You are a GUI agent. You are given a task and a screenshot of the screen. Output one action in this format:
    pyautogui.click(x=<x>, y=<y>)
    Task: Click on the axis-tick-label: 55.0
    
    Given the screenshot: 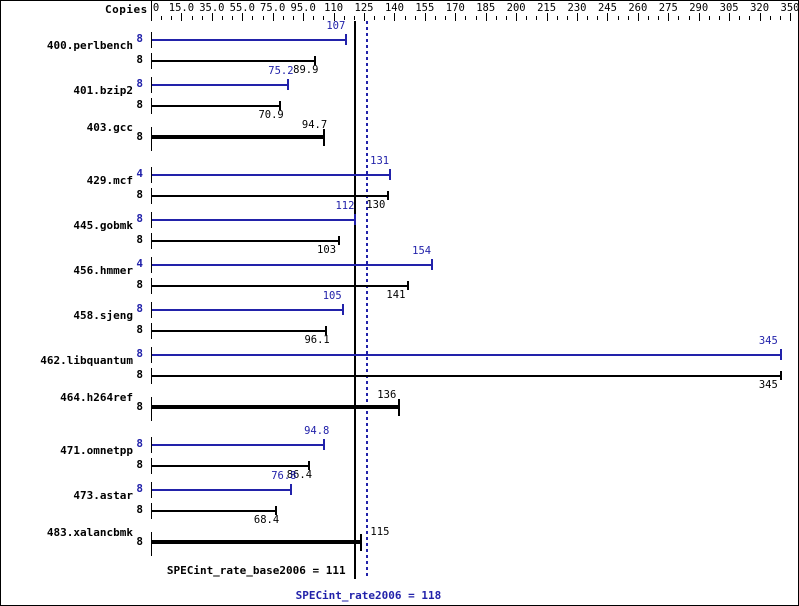 What is the action you would take?
    pyautogui.click(x=242, y=8)
    